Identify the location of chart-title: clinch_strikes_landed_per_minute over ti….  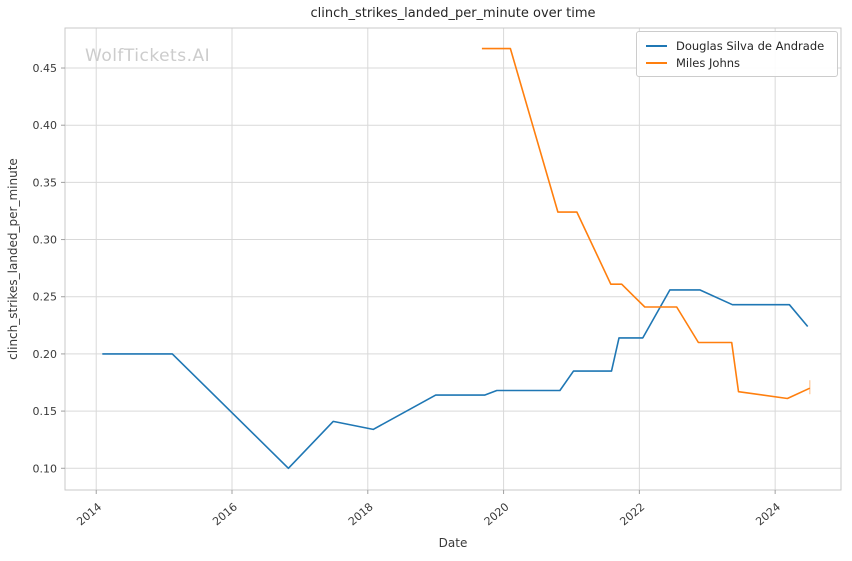
(453, 13).